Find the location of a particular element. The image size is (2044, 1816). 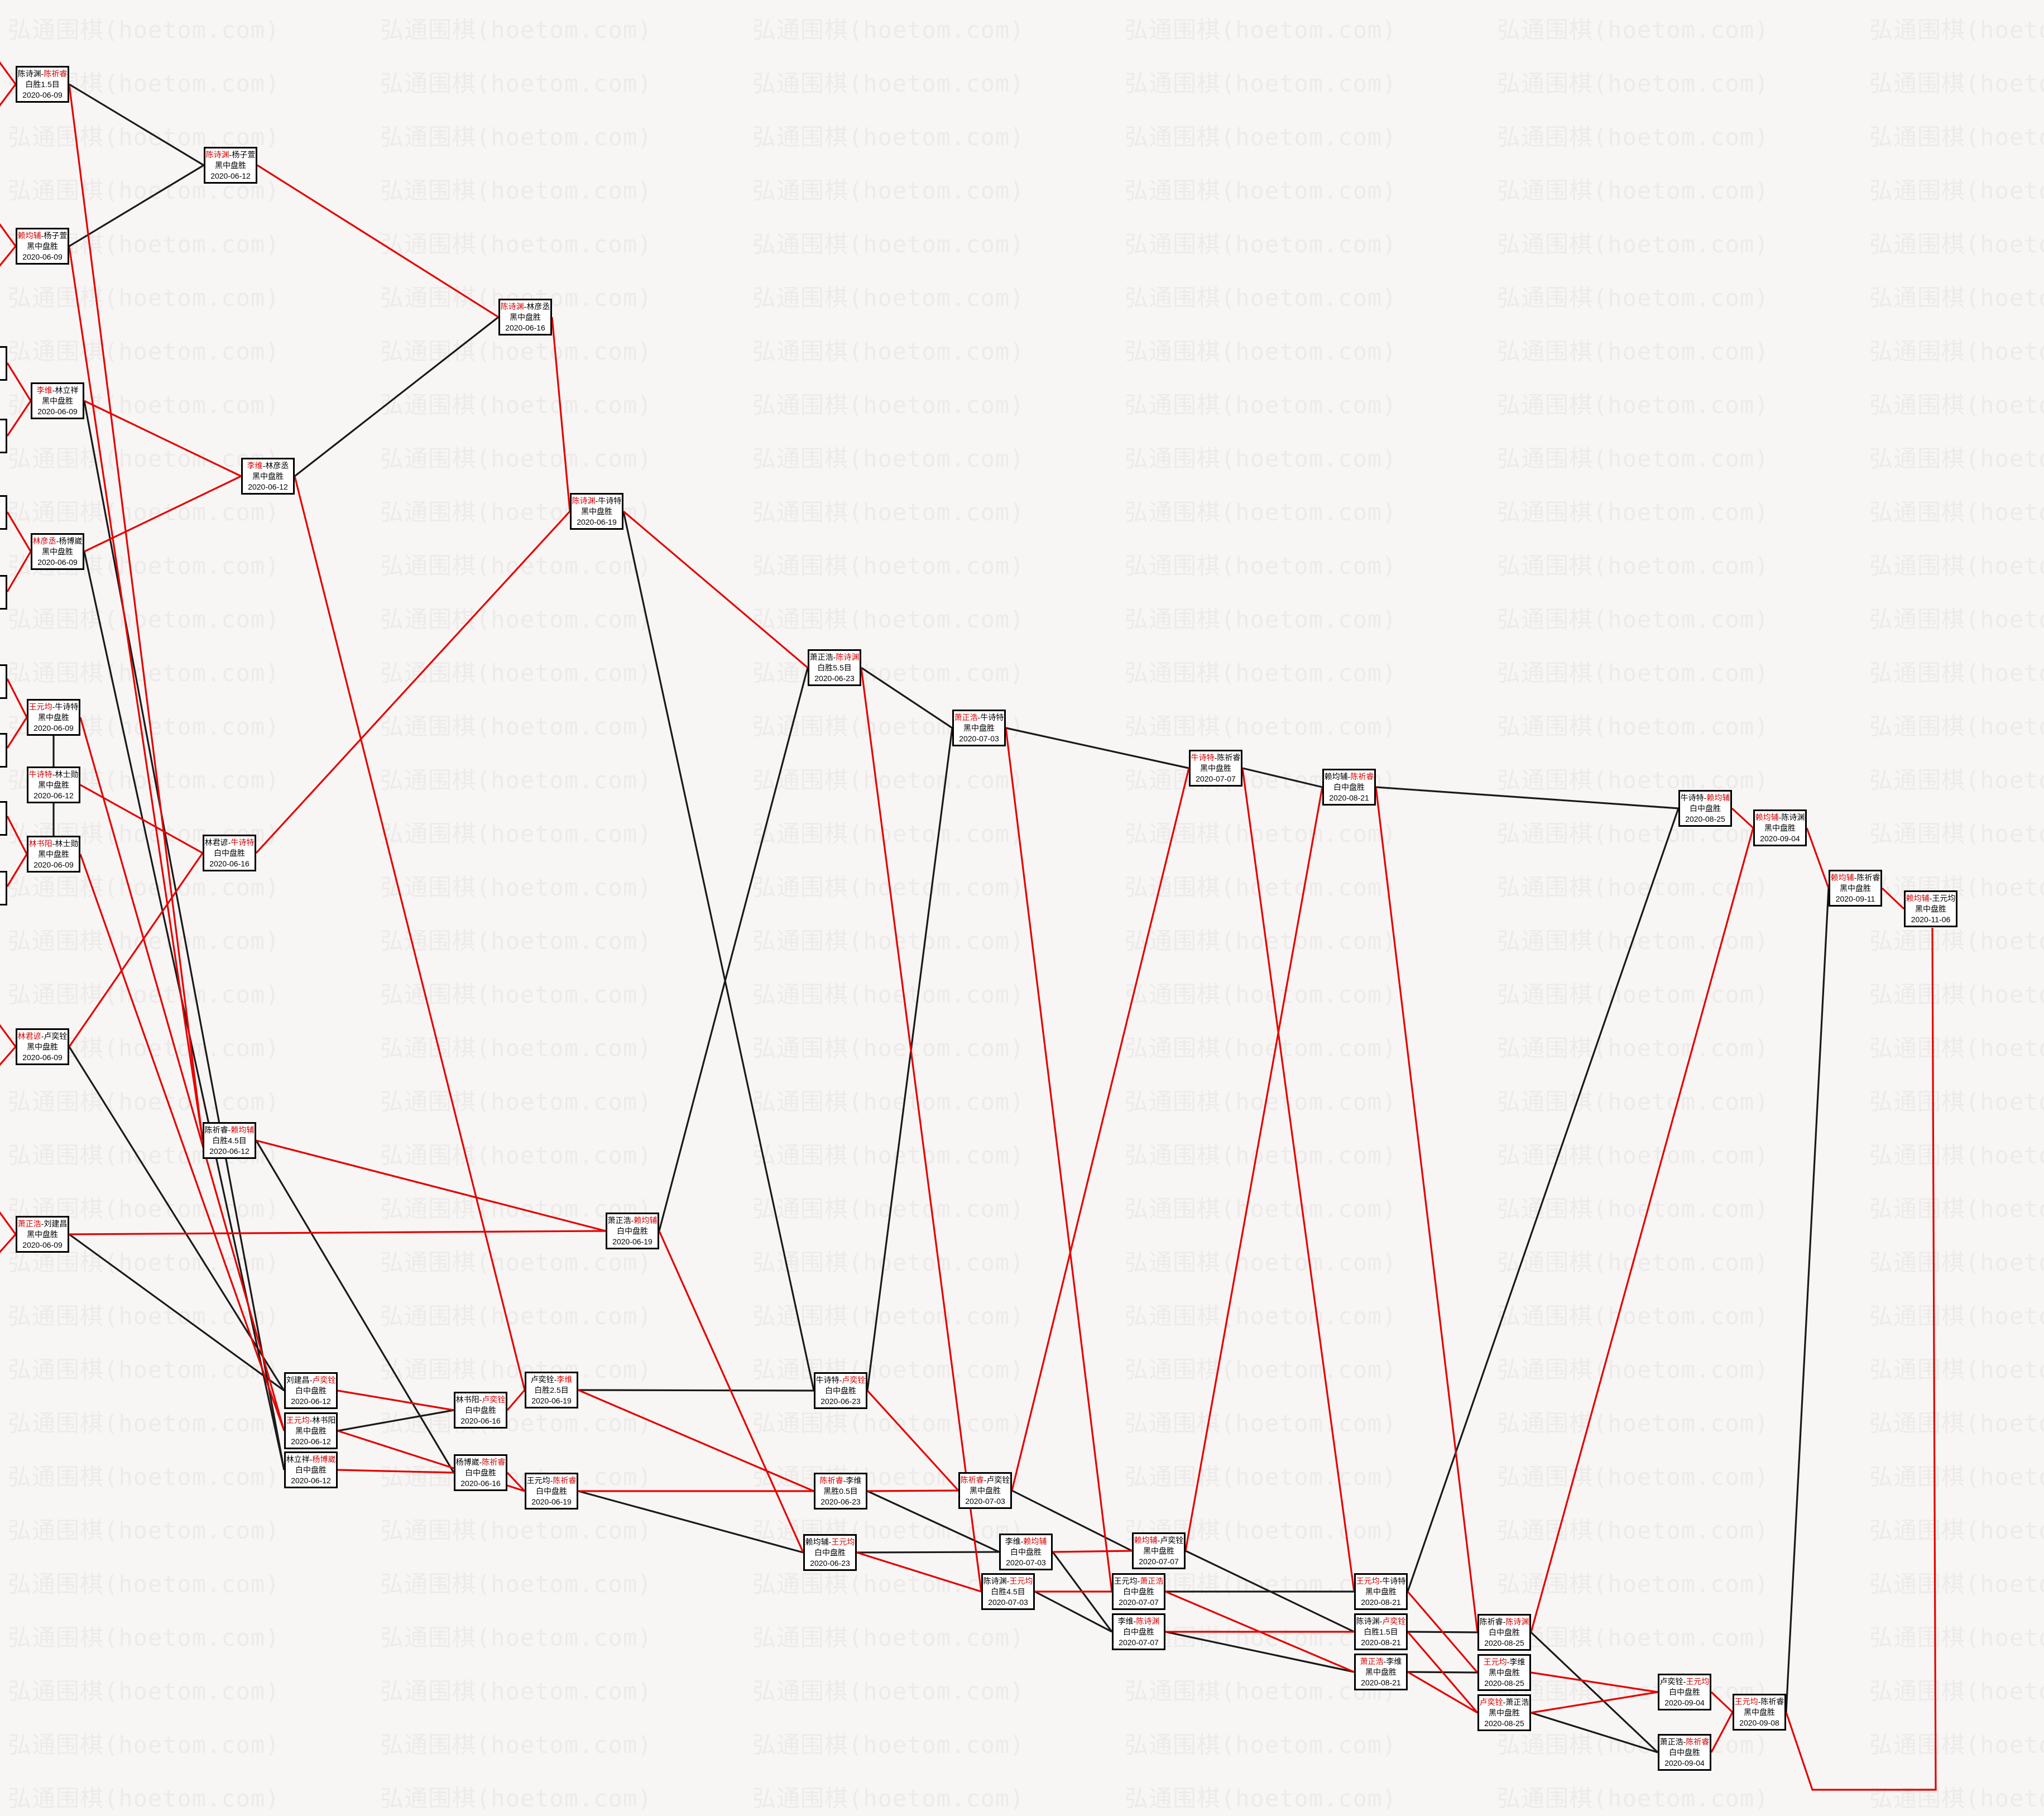

match-box: 萧正浩-陈诗渊 白胜5.5目 2020-06-23 is located at coordinates (834, 667).